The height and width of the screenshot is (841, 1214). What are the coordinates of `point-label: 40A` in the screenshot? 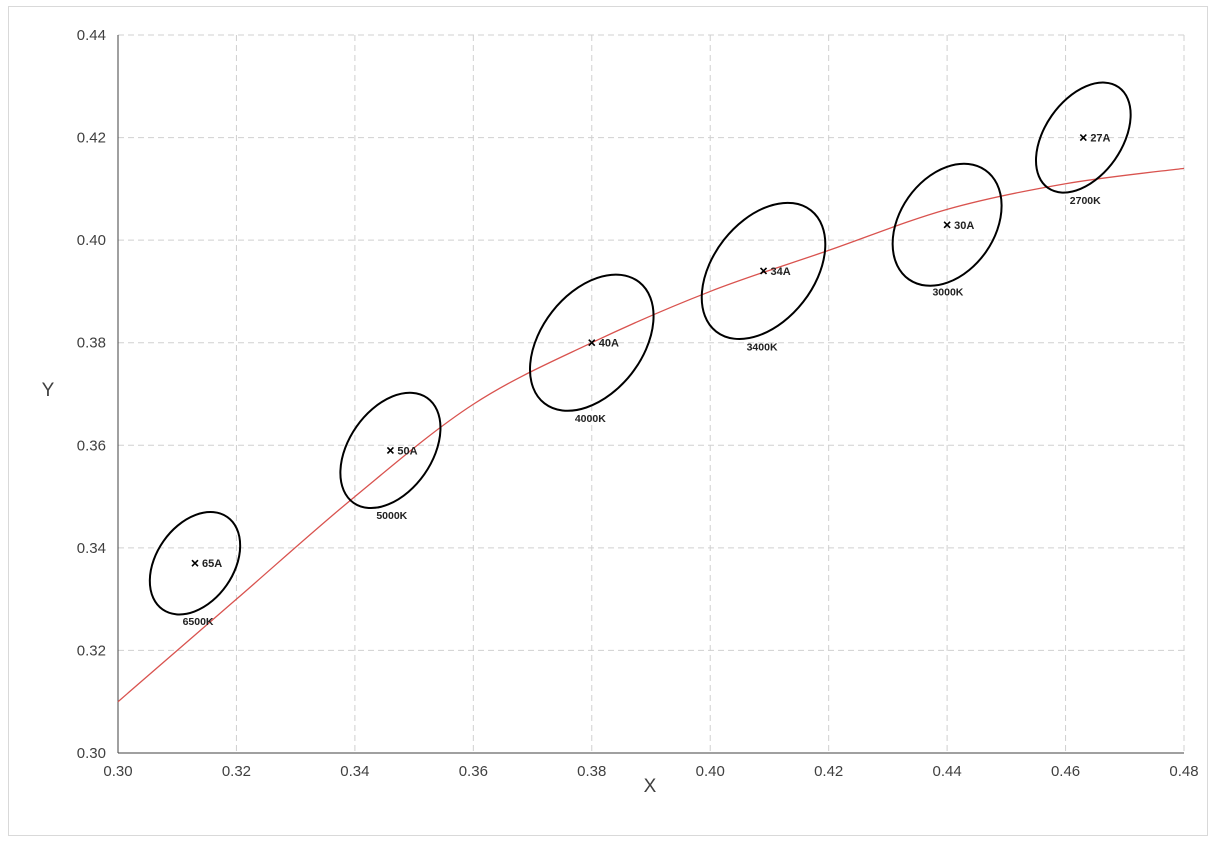 It's located at (609, 344).